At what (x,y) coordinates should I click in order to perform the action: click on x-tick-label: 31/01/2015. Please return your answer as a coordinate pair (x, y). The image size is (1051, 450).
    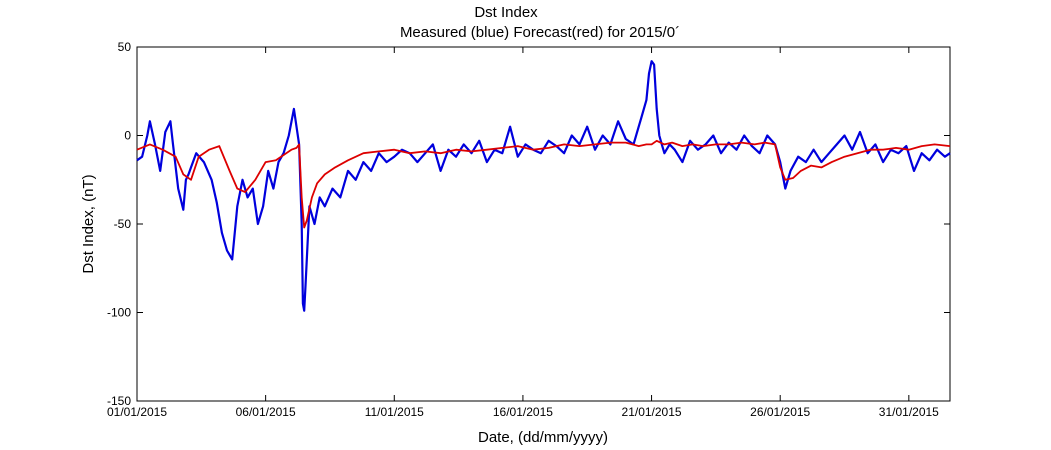
    Looking at the image, I should click on (909, 412).